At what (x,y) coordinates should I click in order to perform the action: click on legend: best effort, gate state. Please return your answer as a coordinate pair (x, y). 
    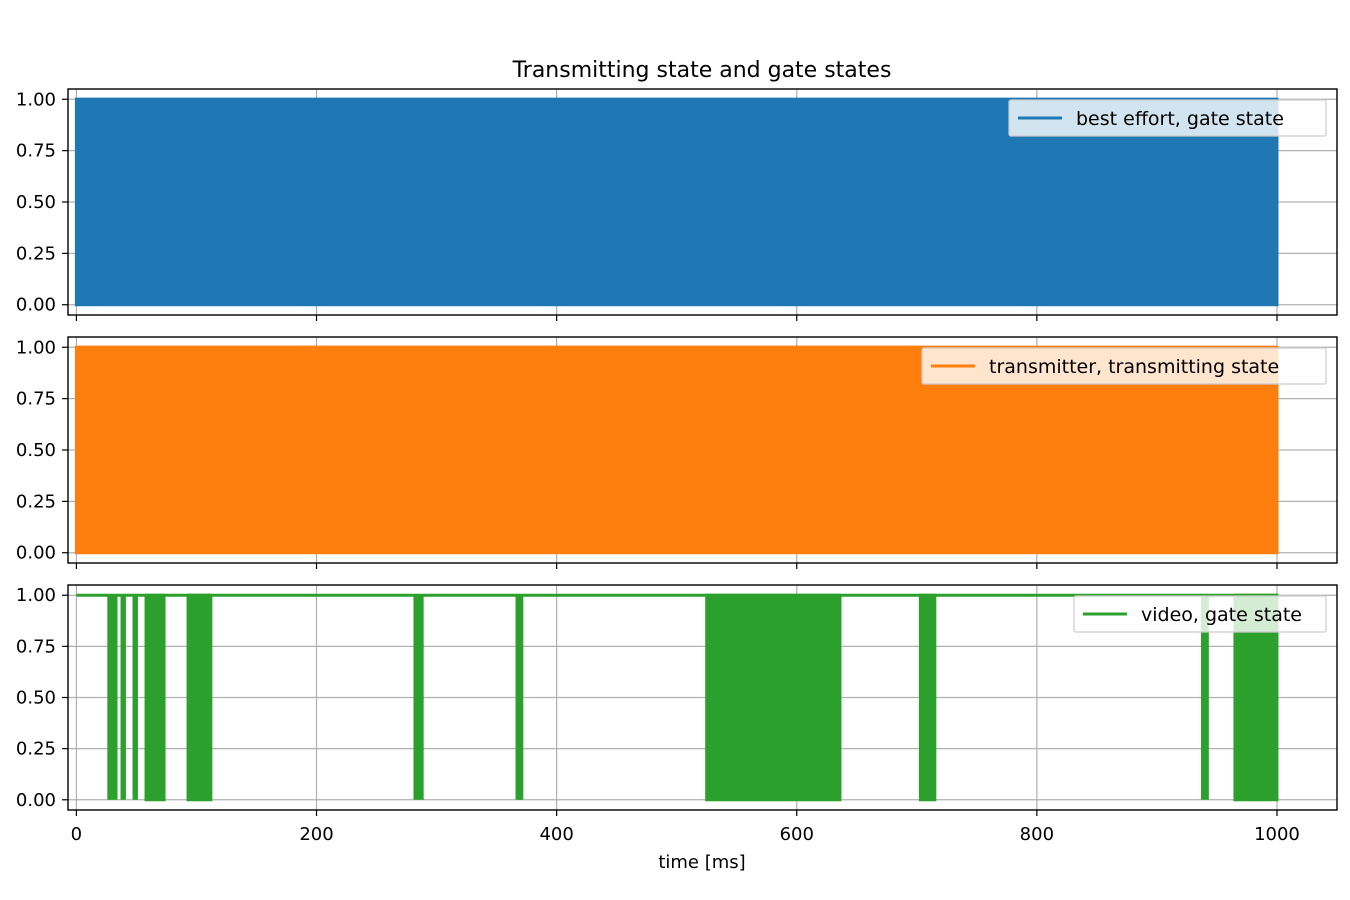
    Looking at the image, I should click on (1167, 118).